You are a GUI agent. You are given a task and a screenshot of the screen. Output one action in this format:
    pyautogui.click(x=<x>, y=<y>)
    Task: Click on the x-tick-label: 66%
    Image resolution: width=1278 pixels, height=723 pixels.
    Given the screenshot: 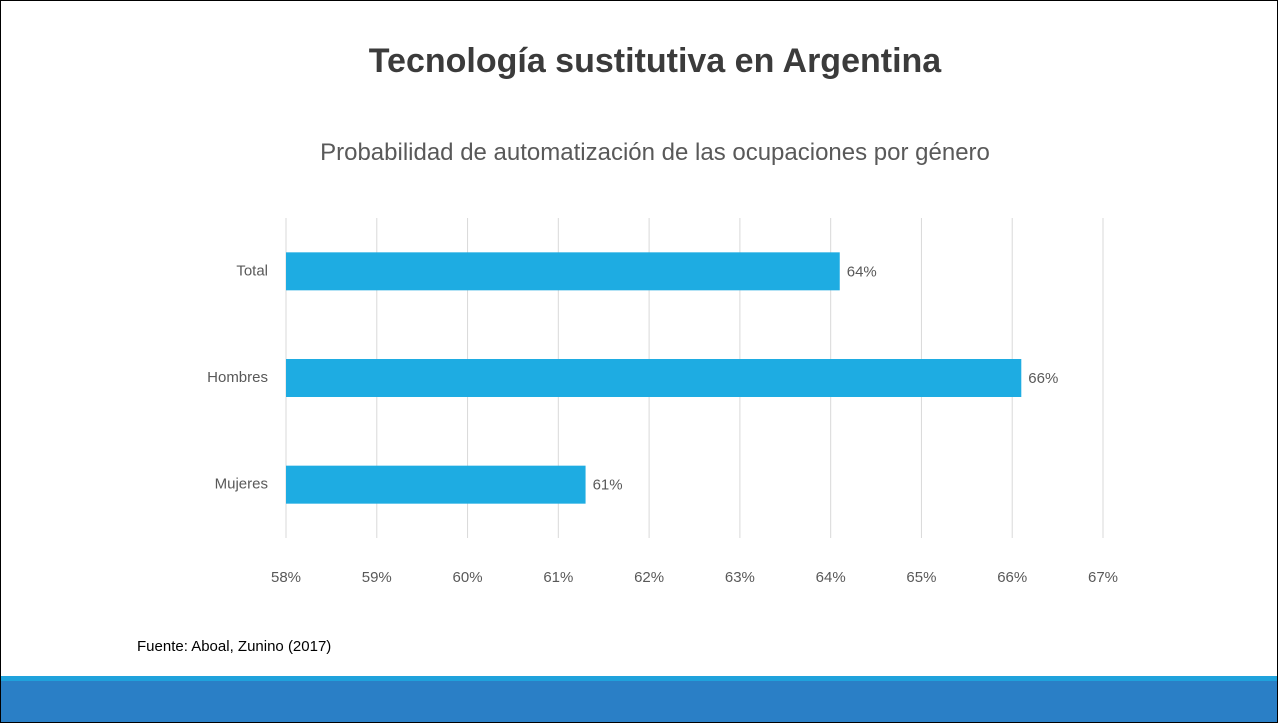 What is the action you would take?
    pyautogui.click(x=1012, y=577)
    